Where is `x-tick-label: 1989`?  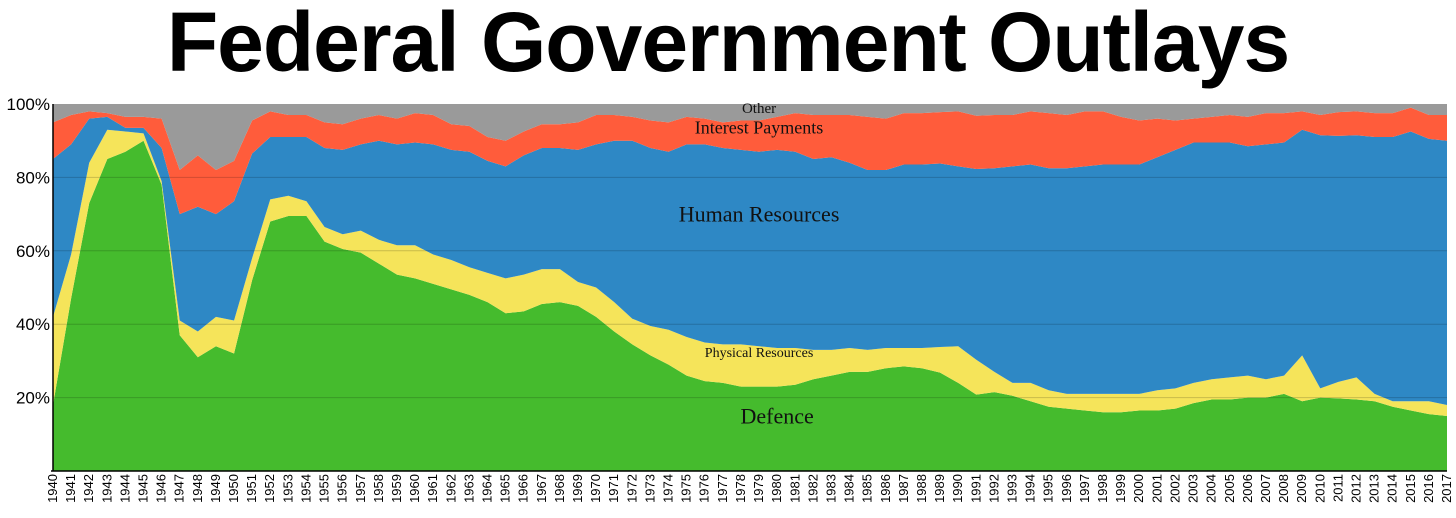 x-tick-label: 1989 is located at coordinates (939, 488).